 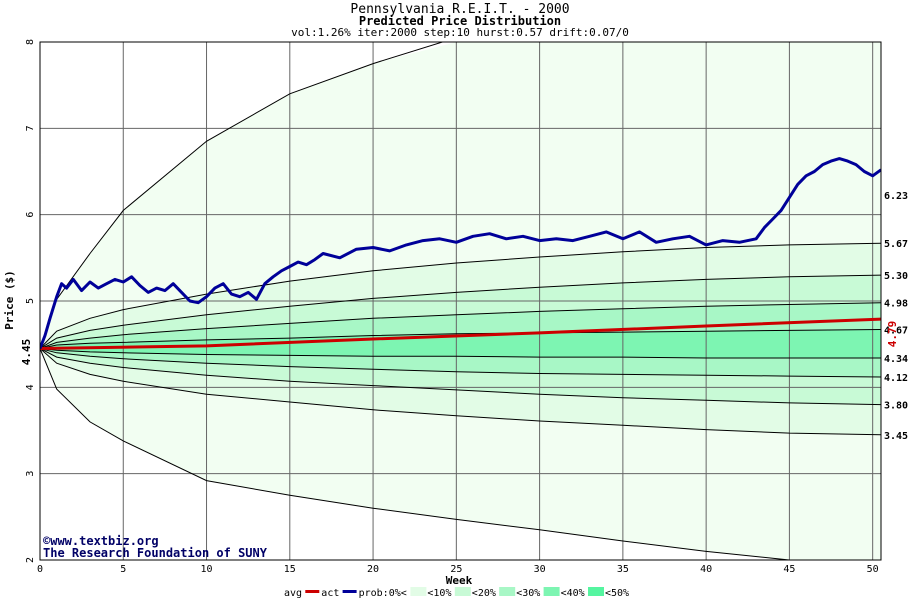 What do you see at coordinates (460, 21) in the screenshot?
I see `chart-subtitle: Predicted Price Distribution` at bounding box center [460, 21].